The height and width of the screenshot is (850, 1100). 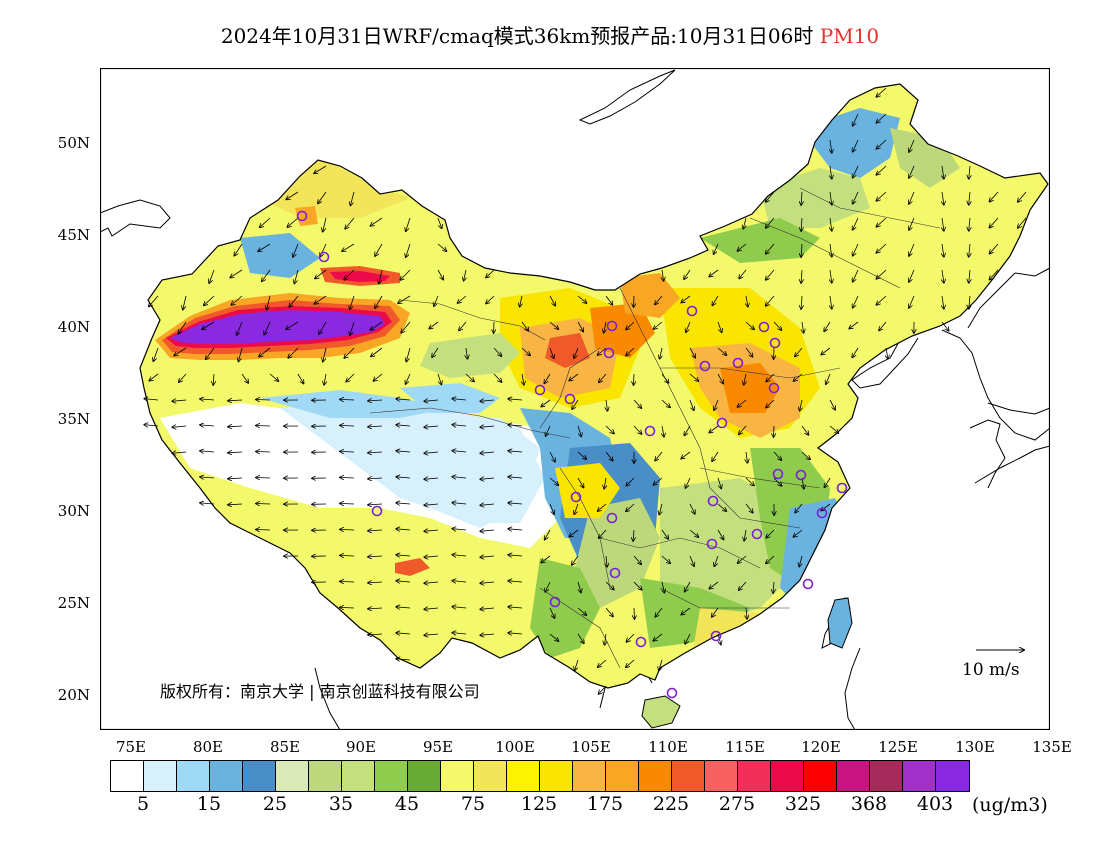 I want to click on legend-tick-label: 35, so click(x=341, y=804).